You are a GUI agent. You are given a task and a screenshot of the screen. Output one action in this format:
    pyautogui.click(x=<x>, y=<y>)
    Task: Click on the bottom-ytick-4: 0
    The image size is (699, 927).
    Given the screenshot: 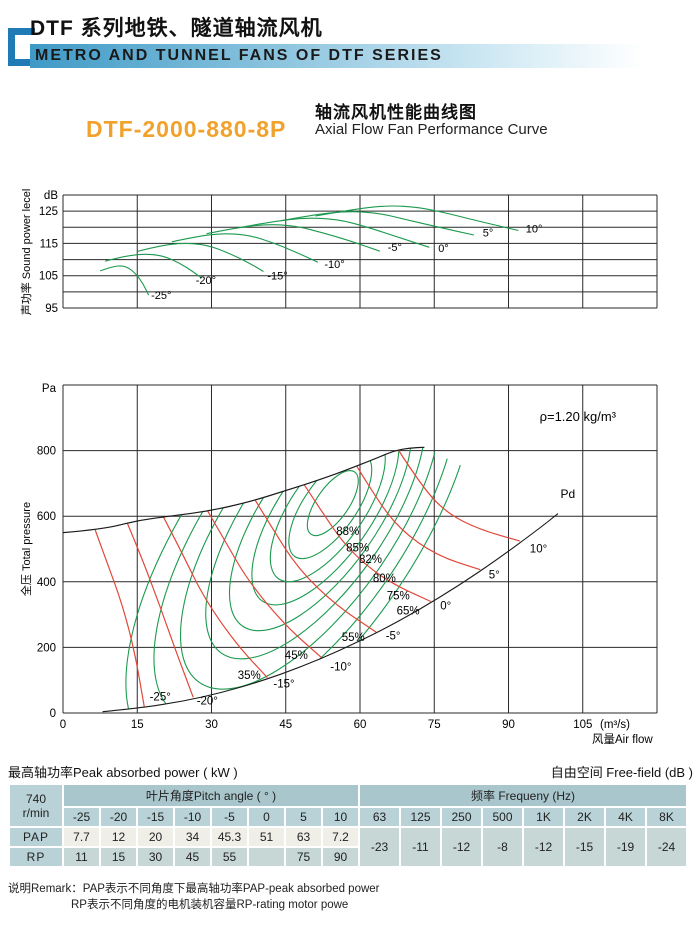 What is the action you would take?
    pyautogui.click(x=53, y=714)
    